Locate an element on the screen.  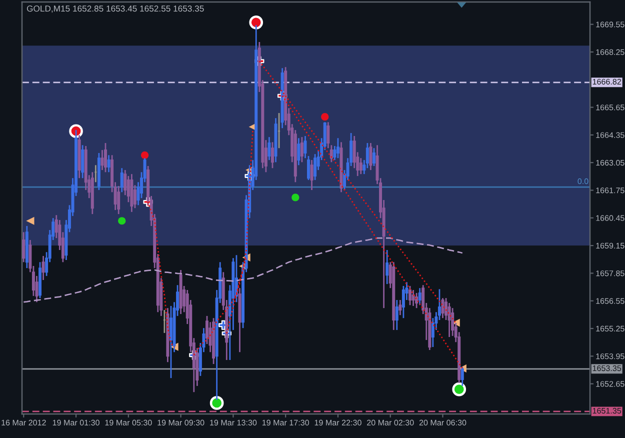
annotation: 0.0 is located at coordinates (583, 181).